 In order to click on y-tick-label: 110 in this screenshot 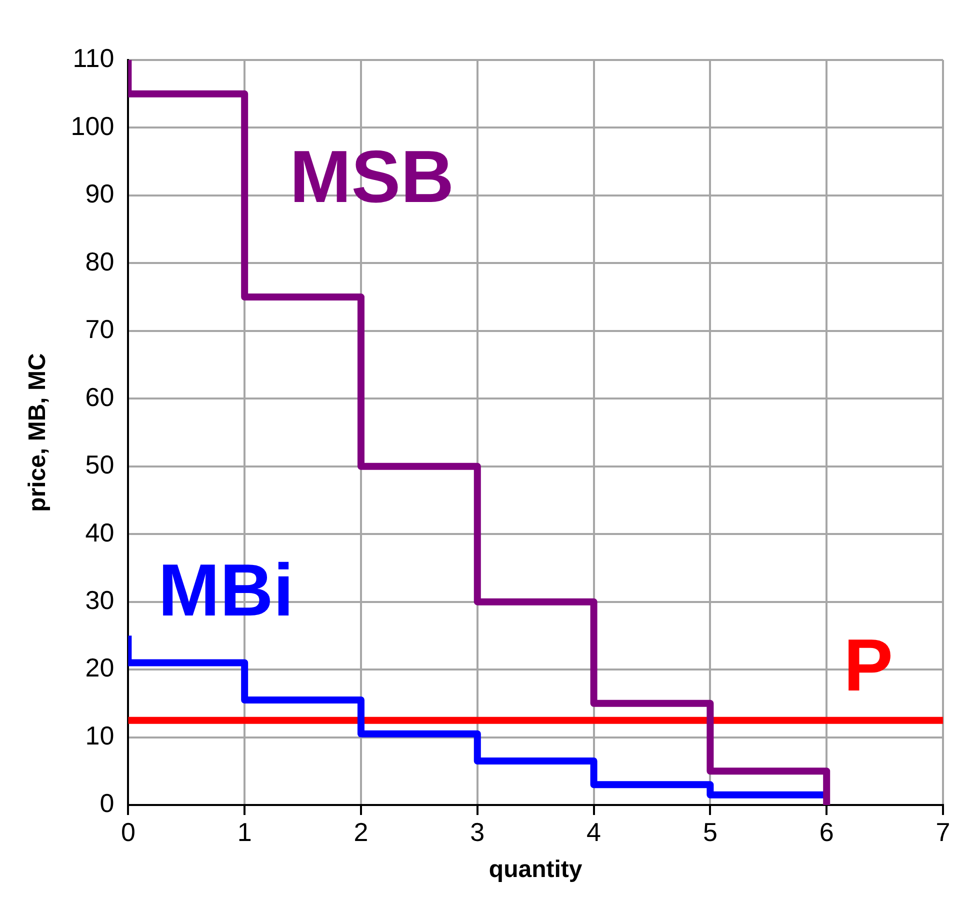, I will do `click(93, 58)`.